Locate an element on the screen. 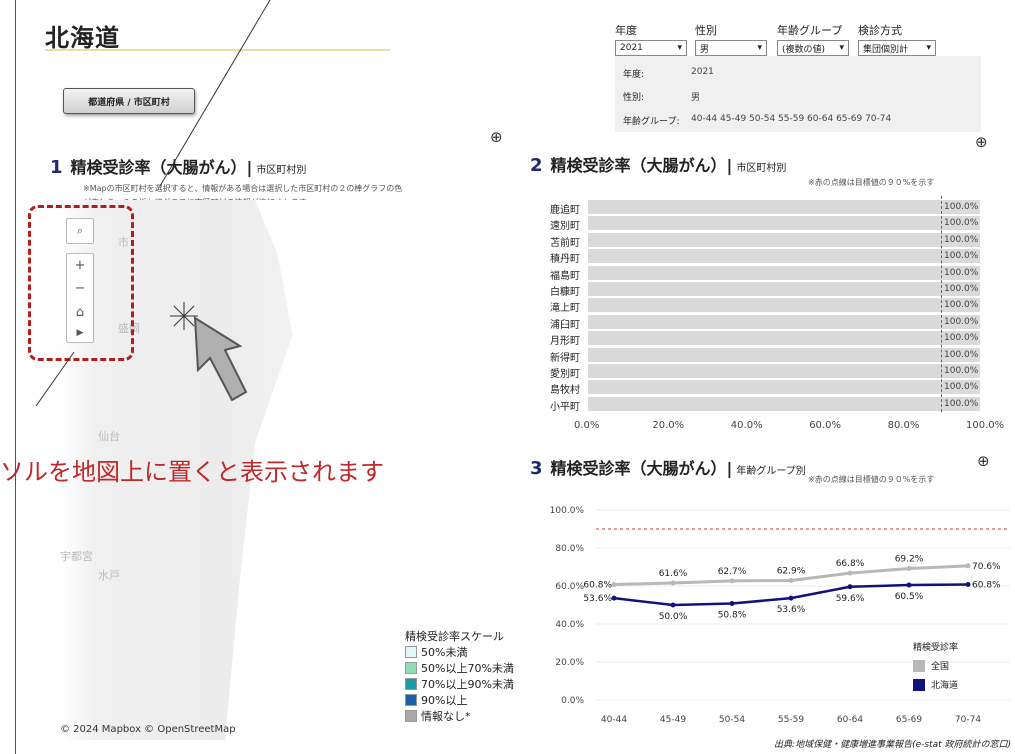  legend-label: 90%以上 is located at coordinates (444, 700).